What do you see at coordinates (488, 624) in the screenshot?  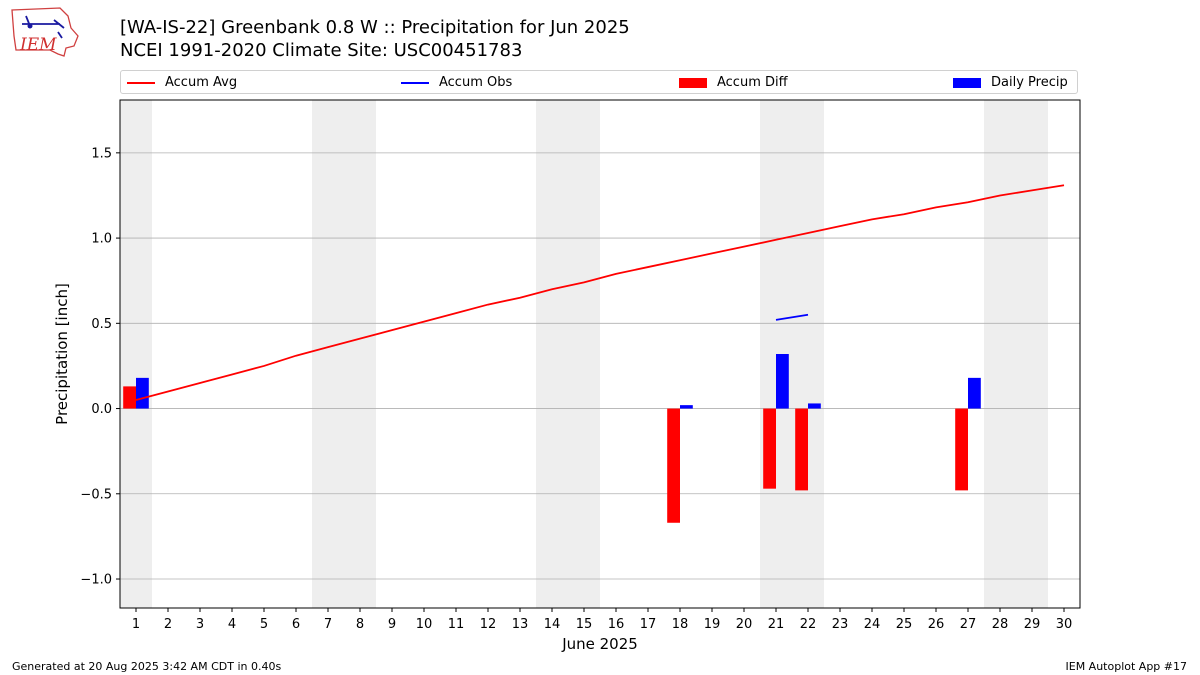 I see `x-tick-label-12: 12` at bounding box center [488, 624].